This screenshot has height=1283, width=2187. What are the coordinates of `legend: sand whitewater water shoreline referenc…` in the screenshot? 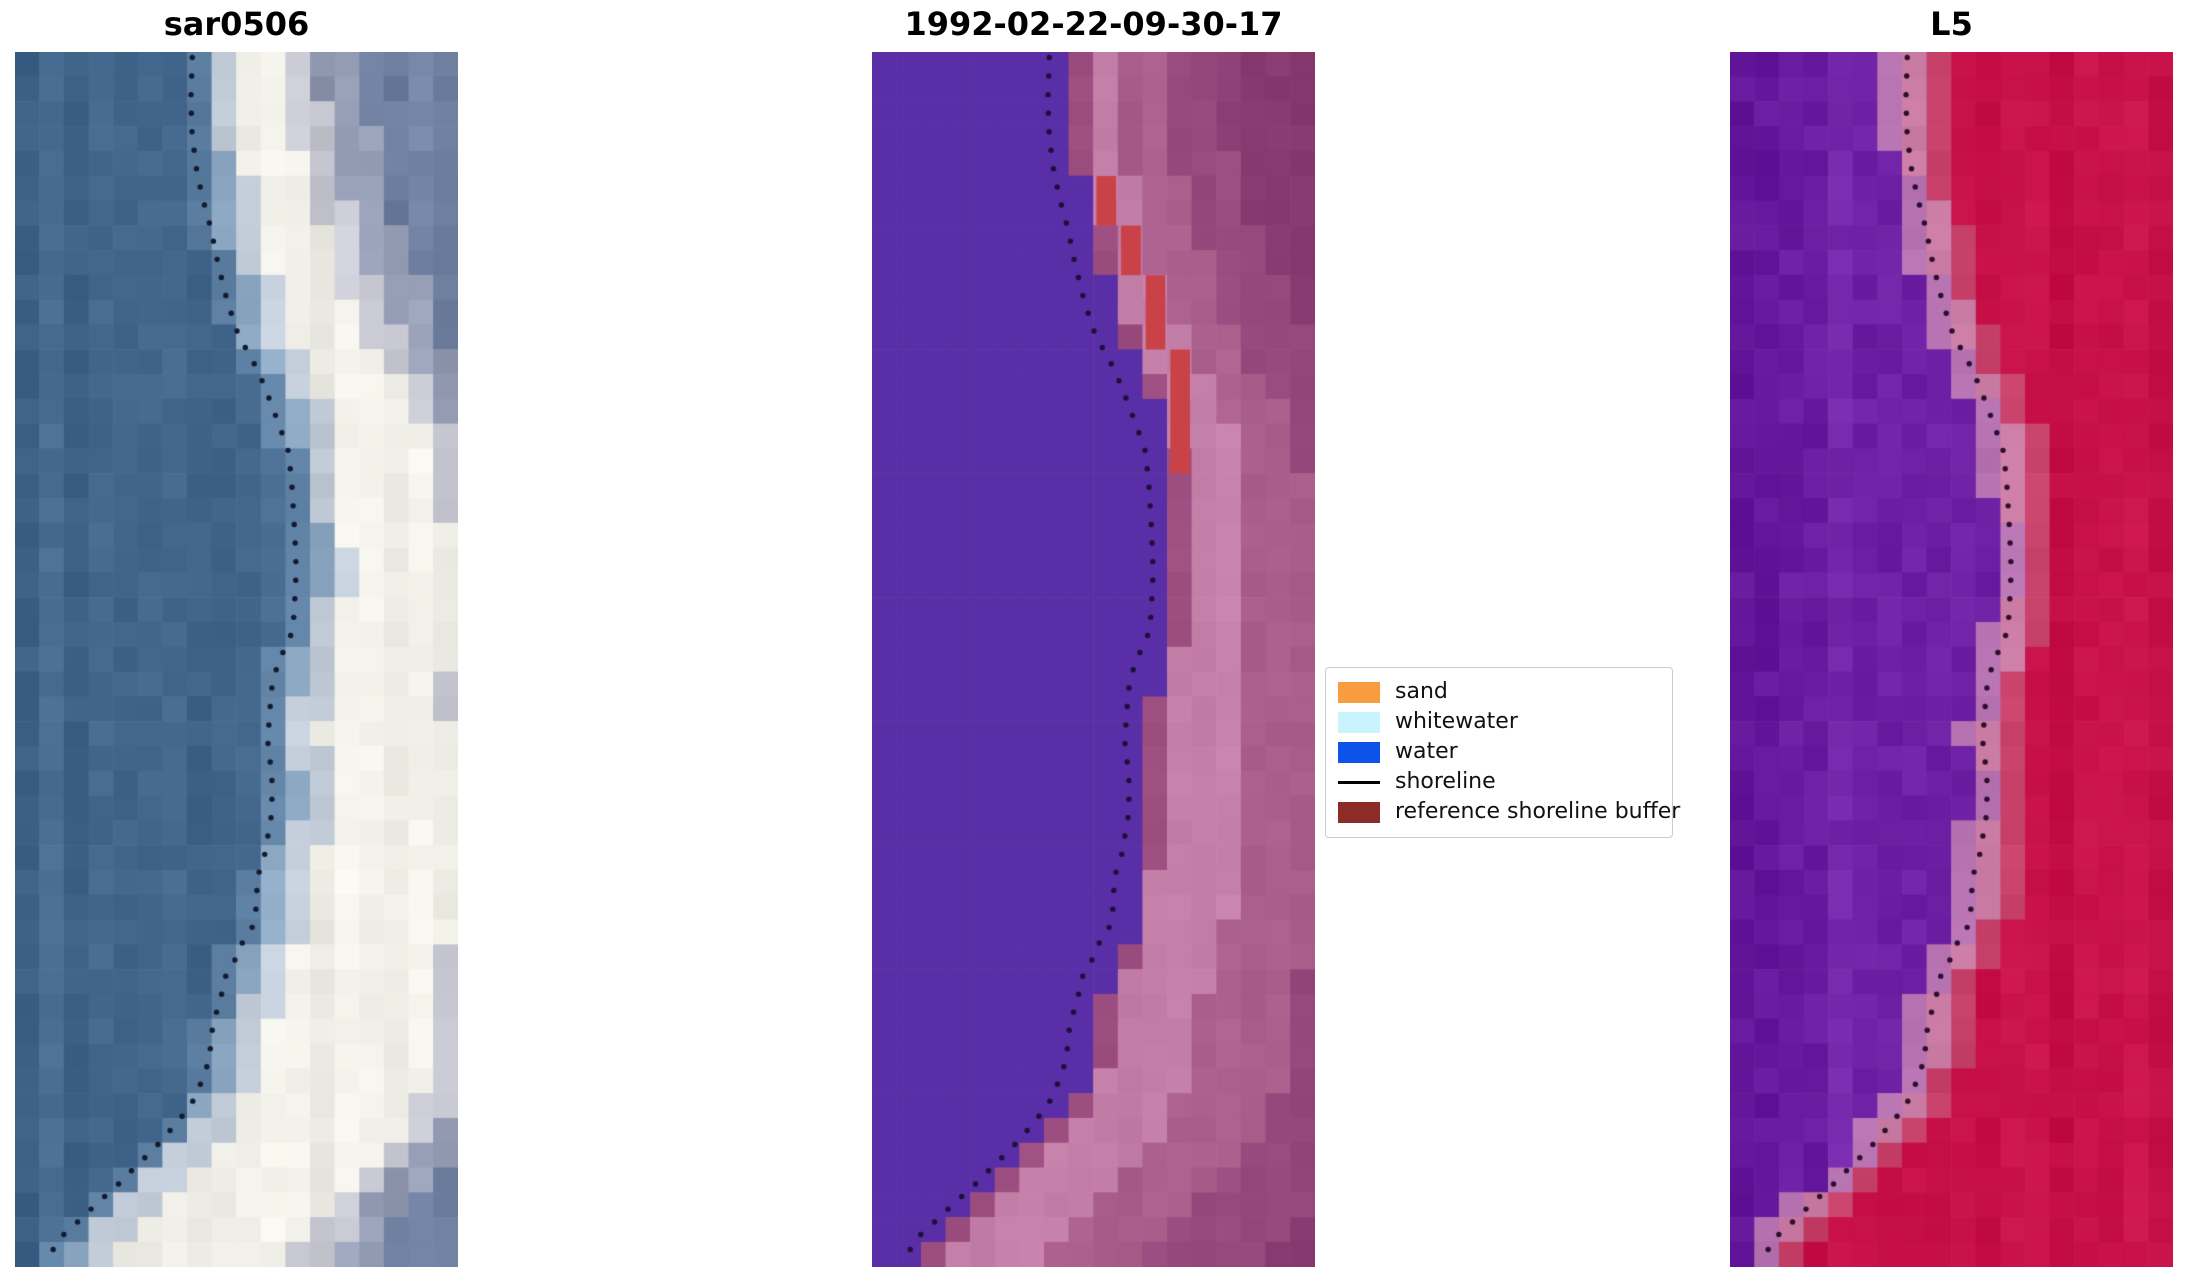 It's located at (1502, 752).